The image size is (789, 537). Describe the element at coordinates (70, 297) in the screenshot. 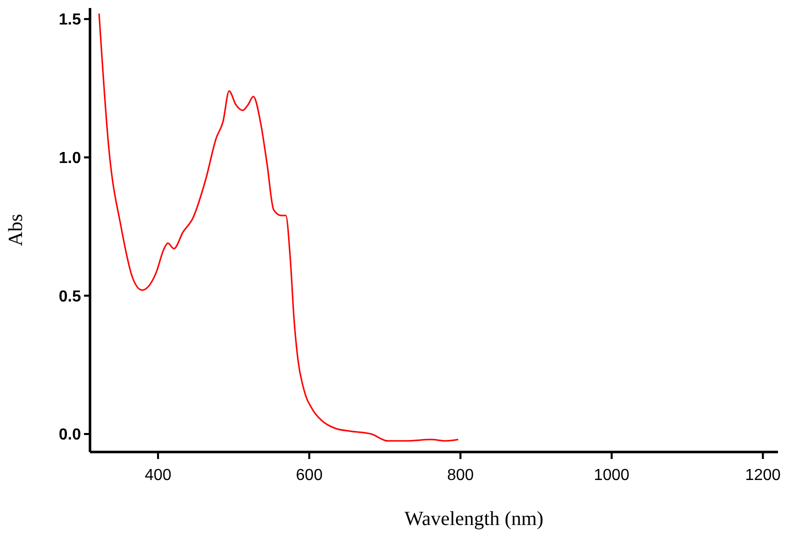

I see `y-tick-label: 0.5` at that location.